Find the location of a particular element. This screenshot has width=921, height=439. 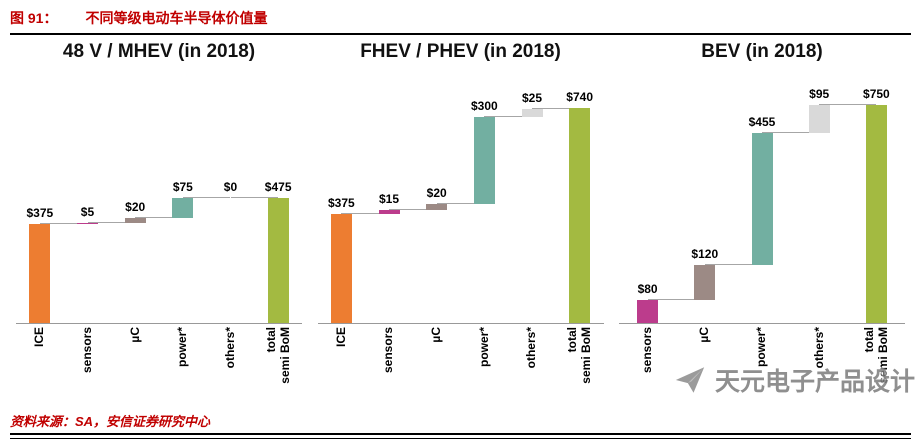

value-label: $300 is located at coordinates (484, 105).